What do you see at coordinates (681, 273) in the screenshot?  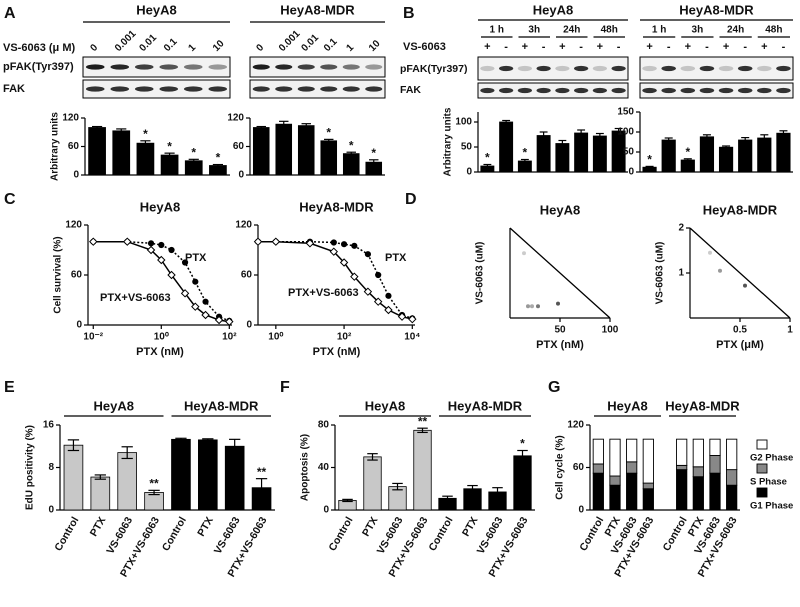 I see `y-tick-label: 1` at bounding box center [681, 273].